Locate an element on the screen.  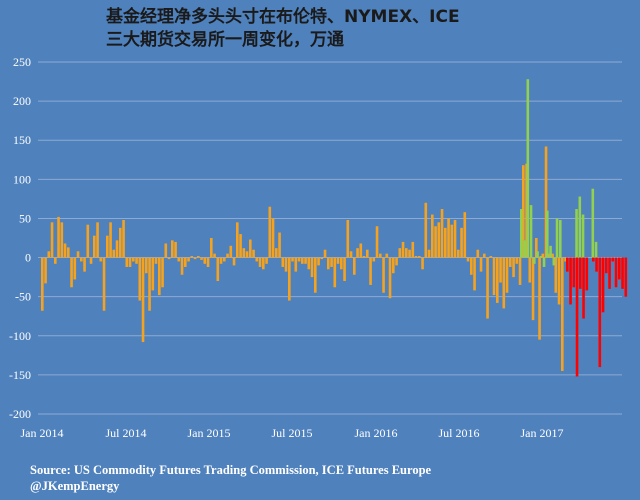
chart-title-line-1: 基金经理净多头头寸在布伦特、NYMEX、ICE is located at coordinates (283, 17).